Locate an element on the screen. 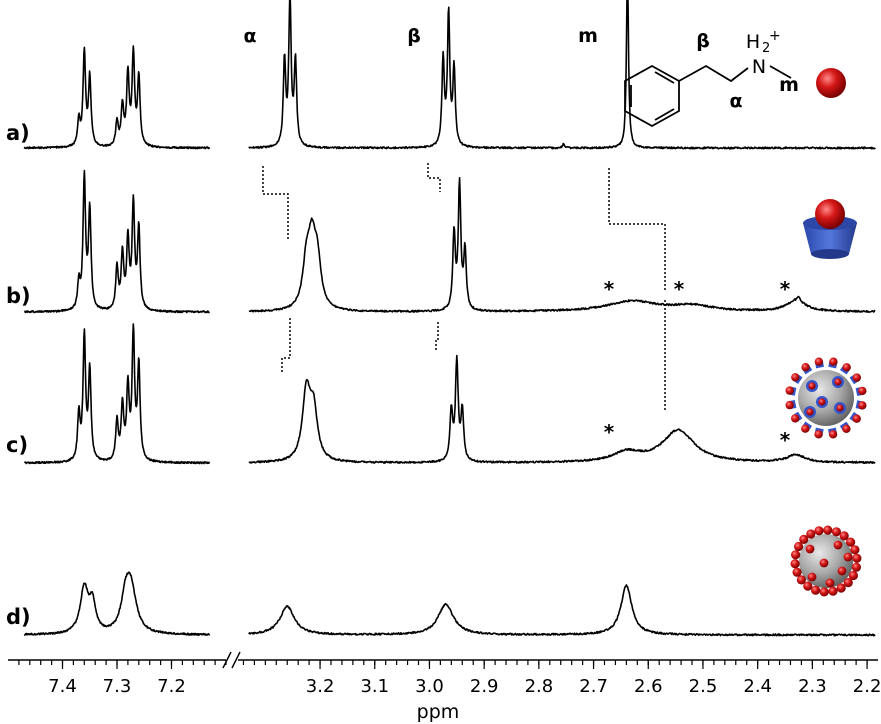 The width and height of the screenshot is (881, 724). spectrum-trace-b-aliphatic is located at coordinates (562, 245).